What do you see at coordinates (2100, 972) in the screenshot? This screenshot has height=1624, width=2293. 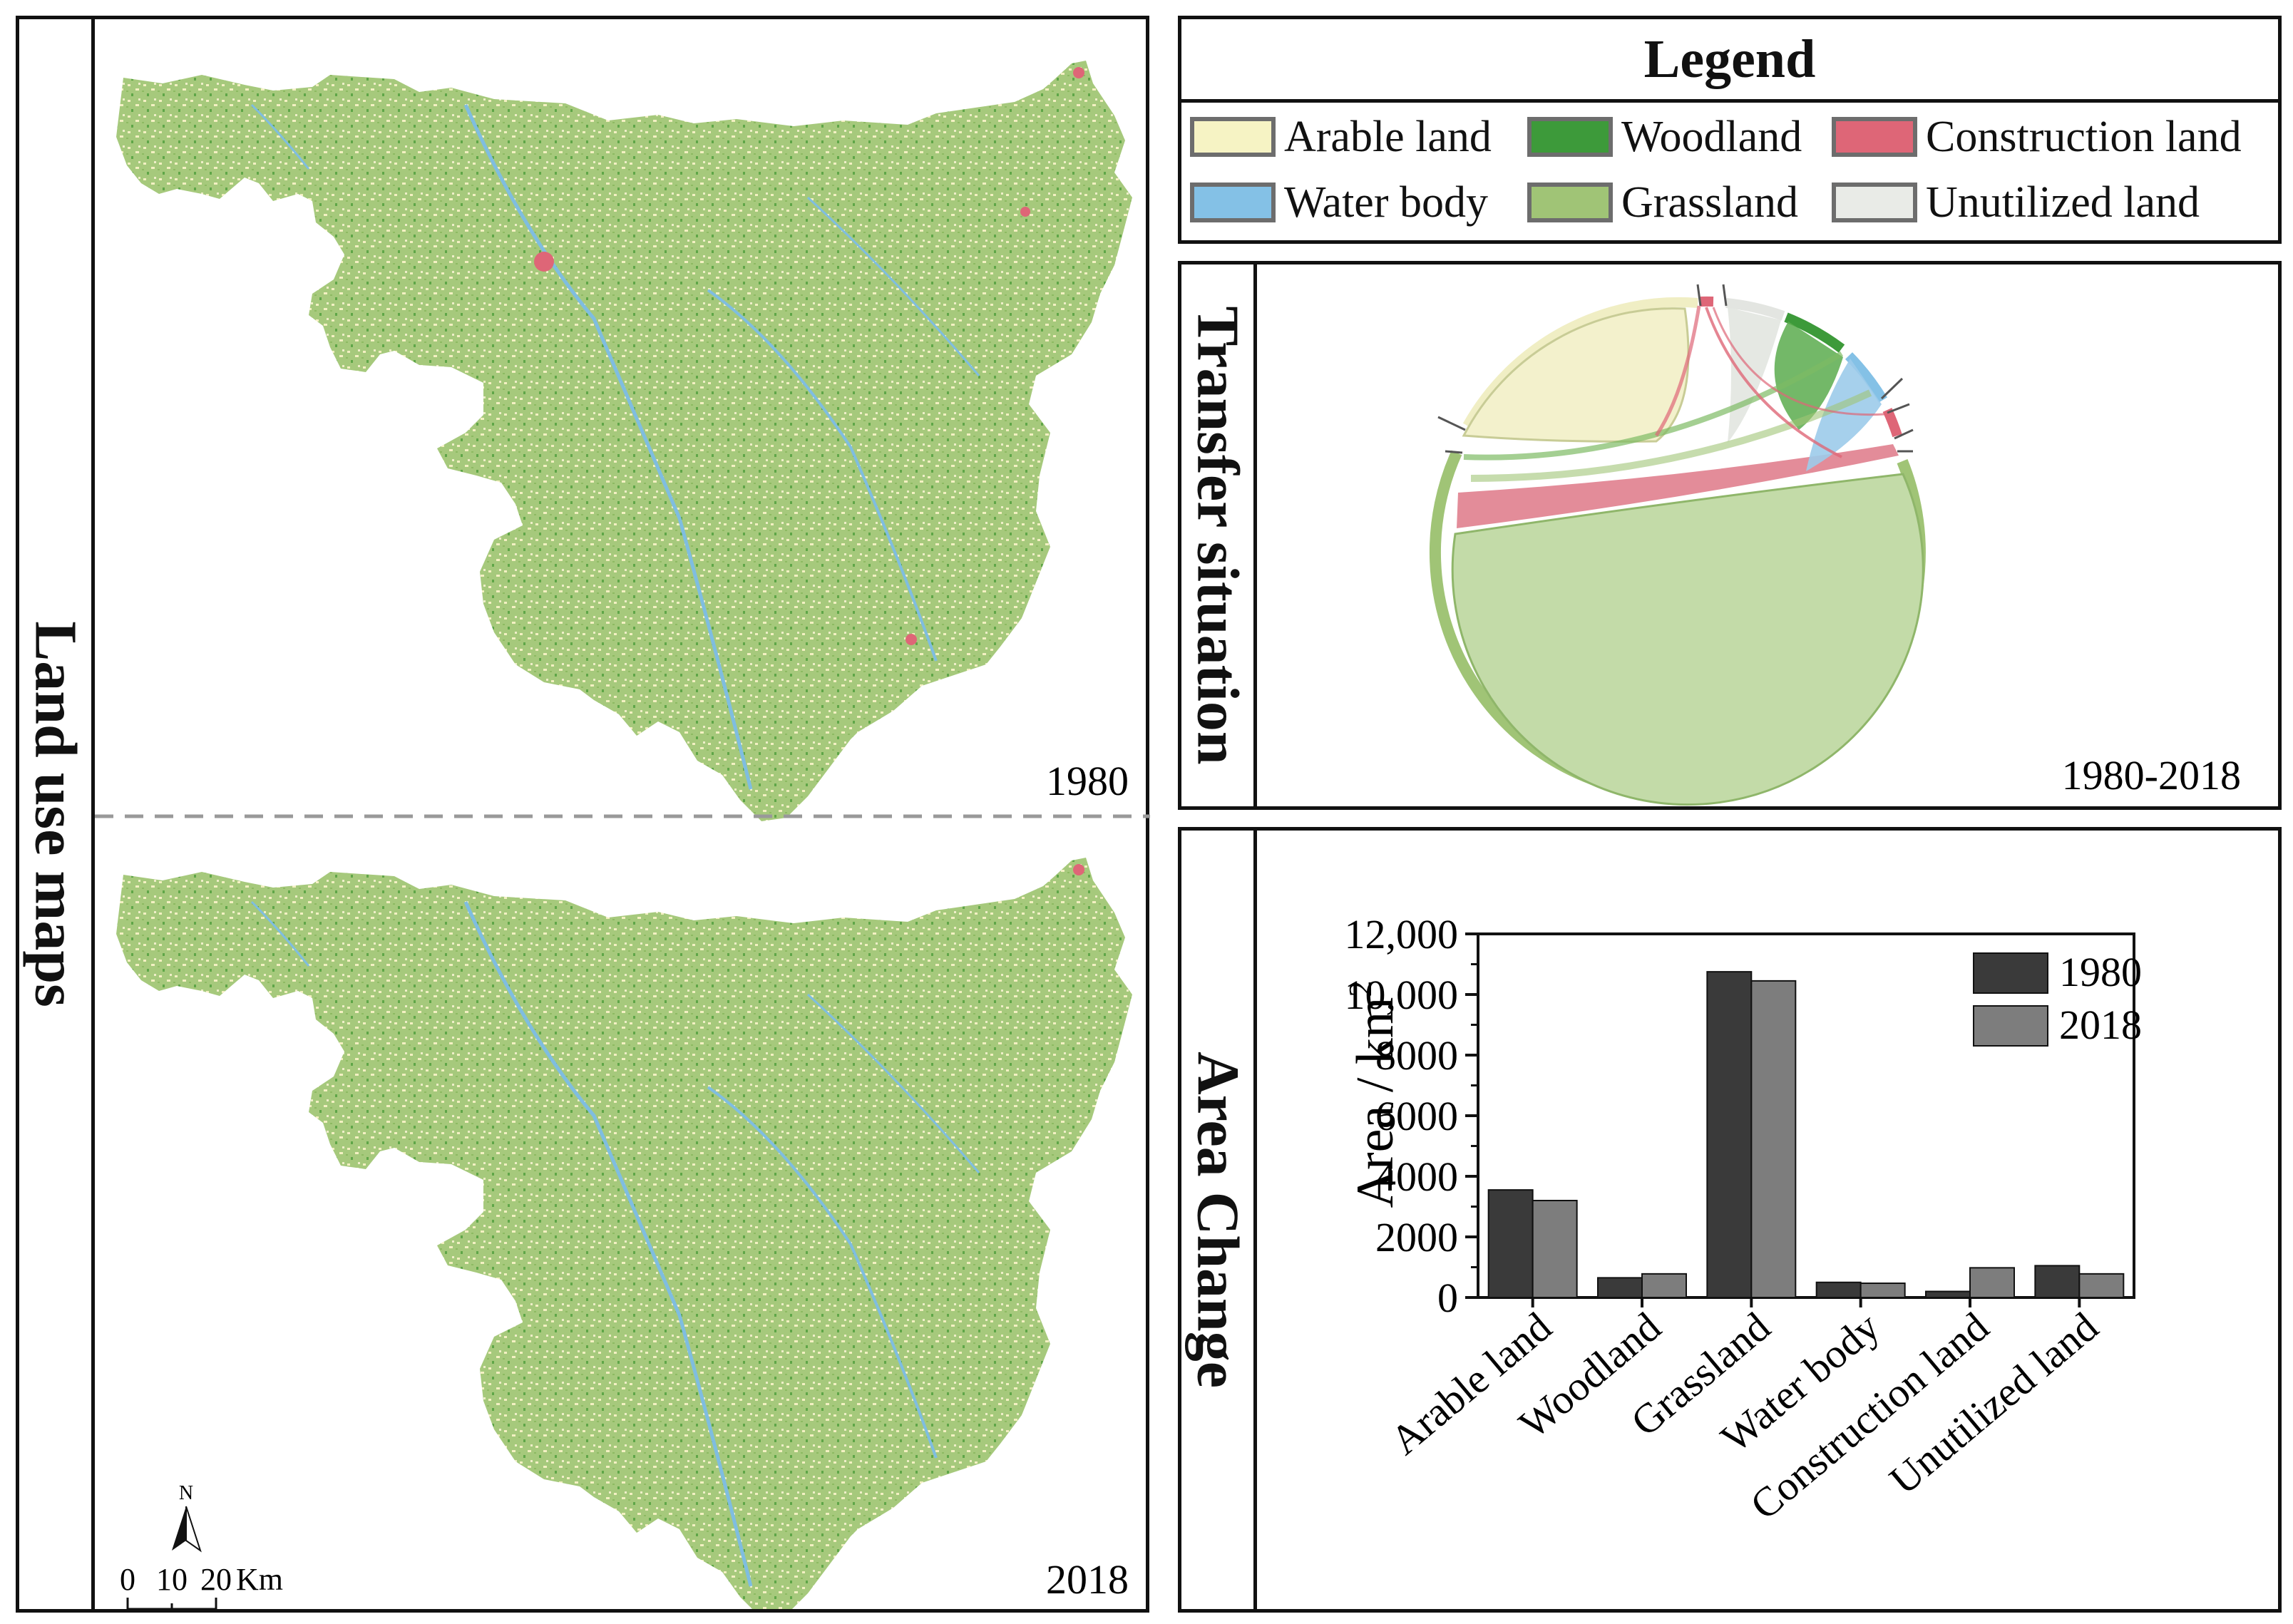 I see `chart-legend-label: 1980` at bounding box center [2100, 972].